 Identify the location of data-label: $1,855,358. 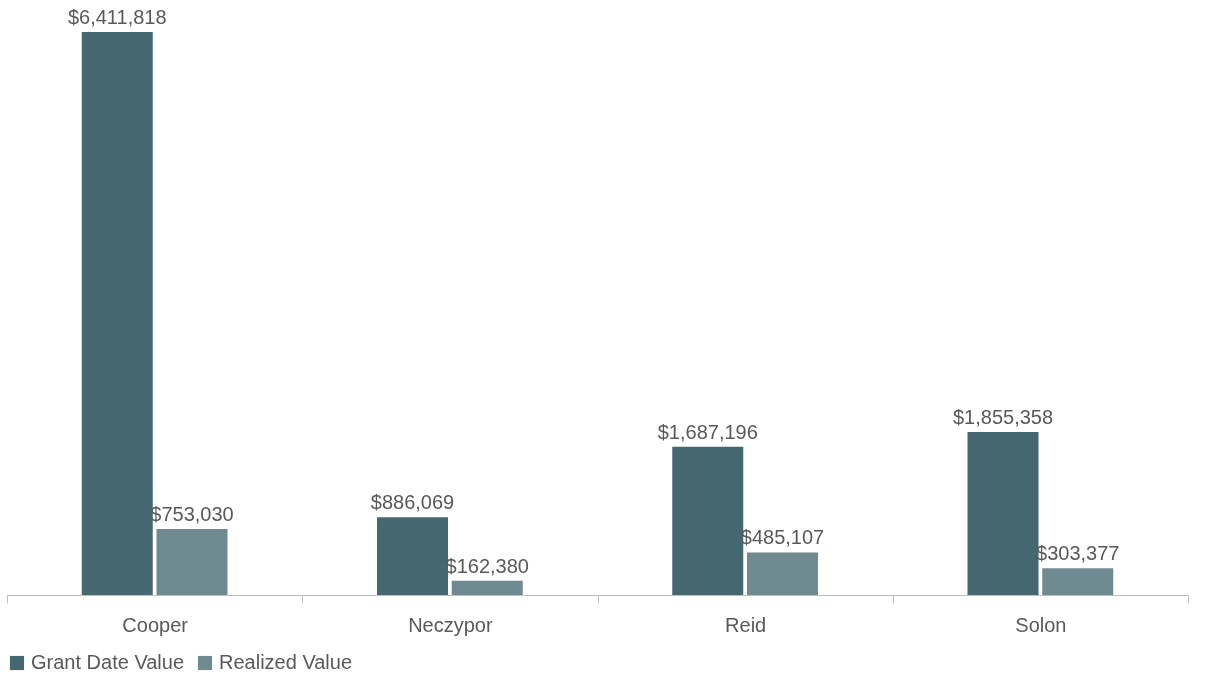
(1003, 417).